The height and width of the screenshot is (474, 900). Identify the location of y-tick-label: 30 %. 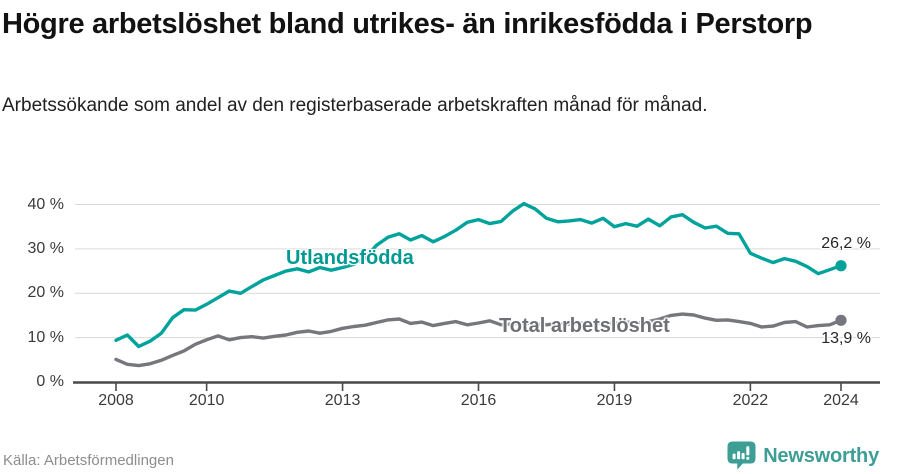
(45, 248).